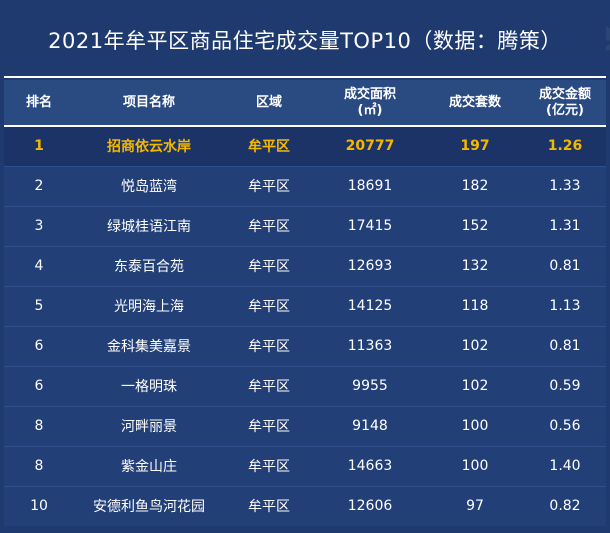 This screenshot has width=610, height=533. I want to click on area-cell: 12693, so click(370, 266).